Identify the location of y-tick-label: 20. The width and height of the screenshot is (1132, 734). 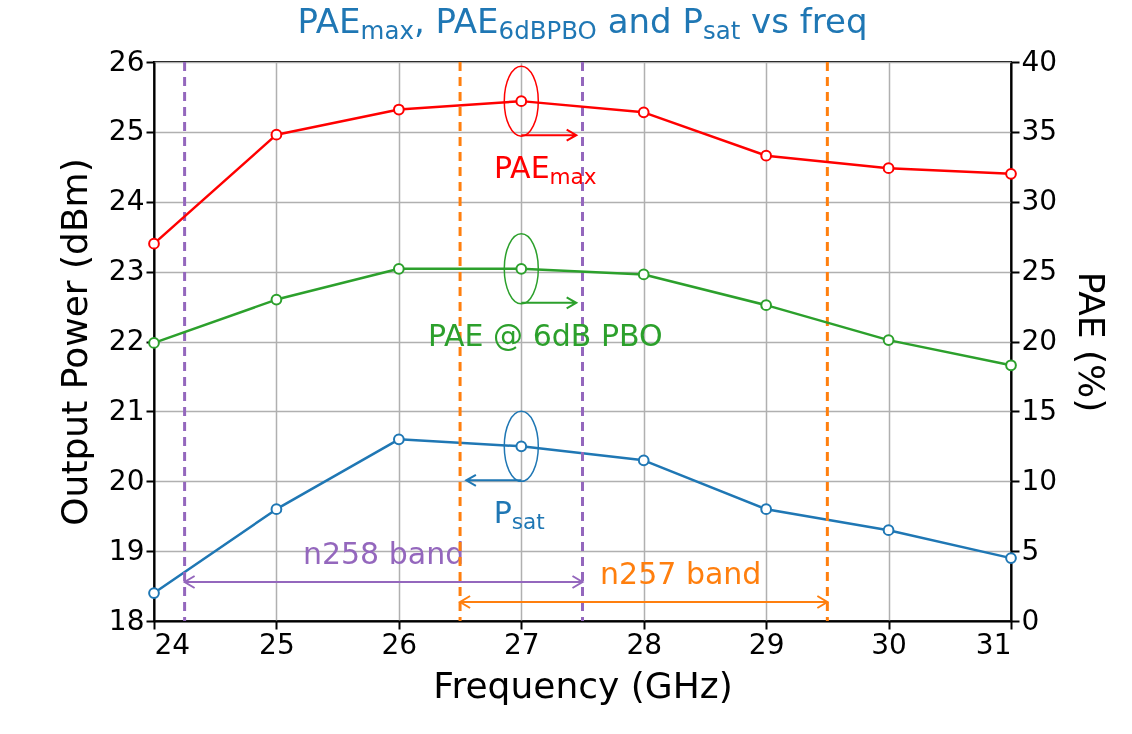
(126, 480).